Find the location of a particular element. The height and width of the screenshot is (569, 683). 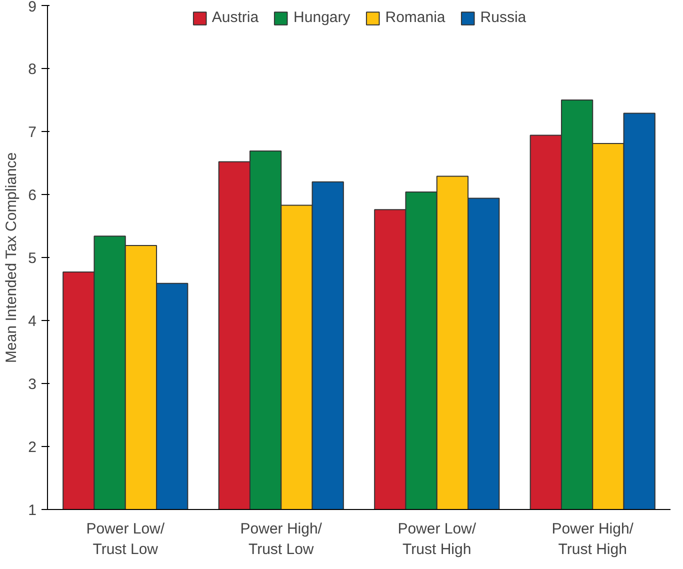

y-tick-label: 4 is located at coordinates (32, 321).